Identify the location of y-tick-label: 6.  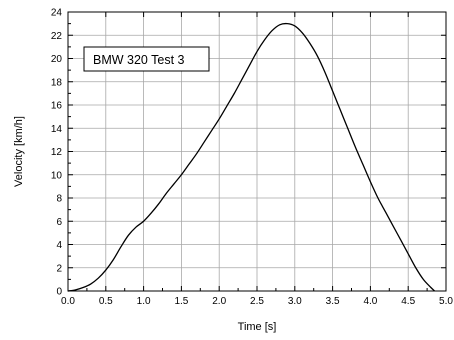
(59, 222).